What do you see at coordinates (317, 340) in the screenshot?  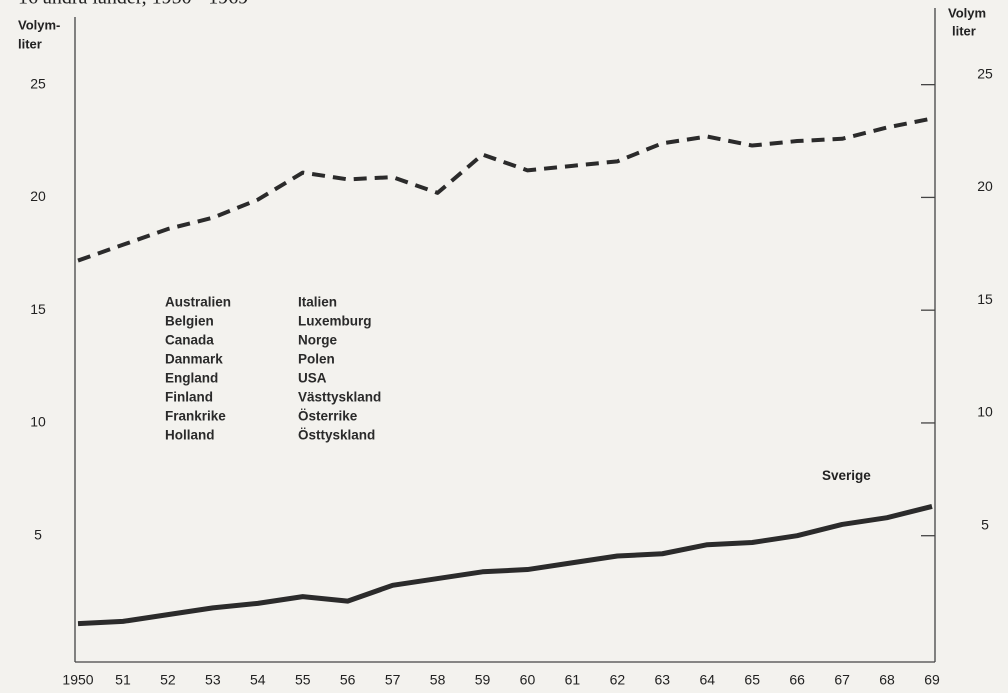 I see `annotation: Norge` at bounding box center [317, 340].